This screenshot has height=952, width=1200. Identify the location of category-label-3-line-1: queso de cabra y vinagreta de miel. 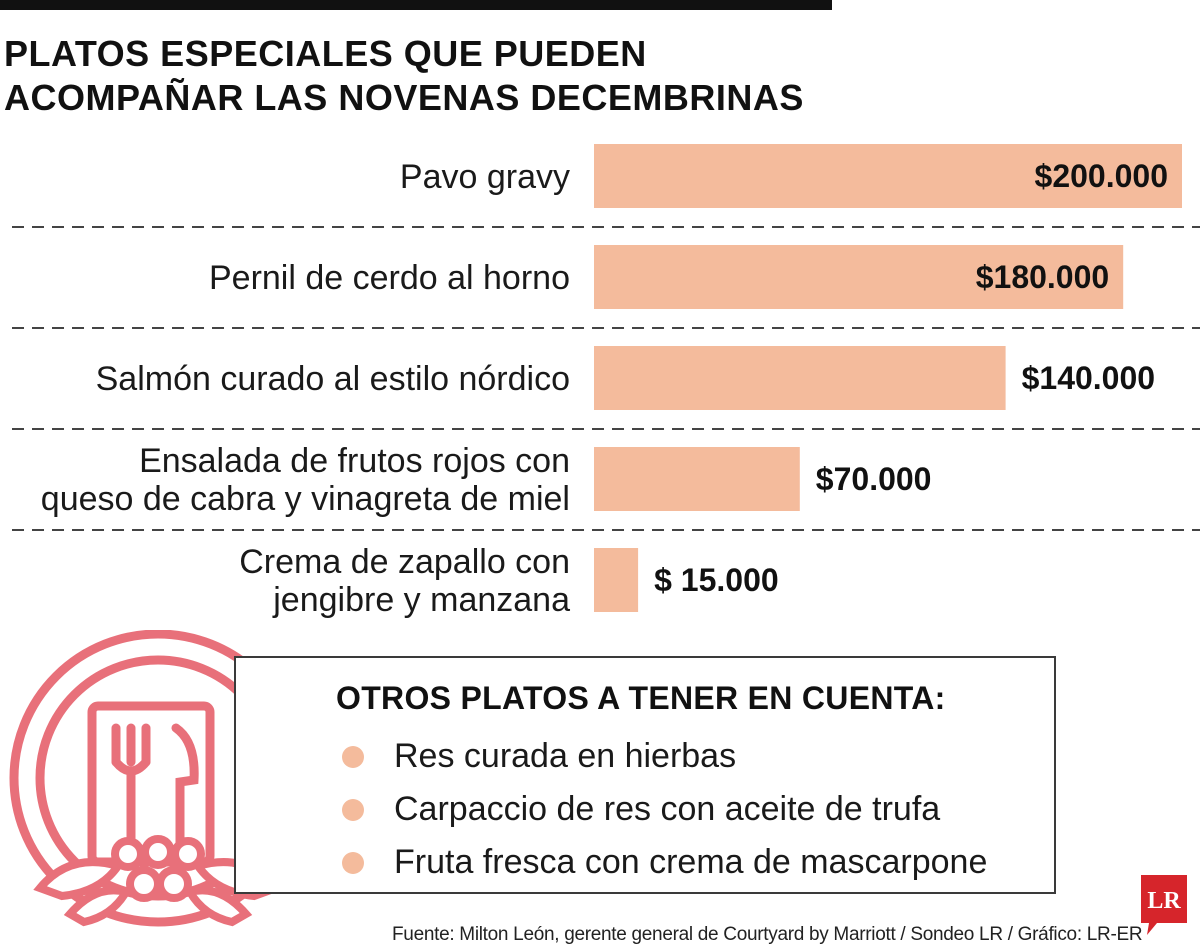
(305, 499).